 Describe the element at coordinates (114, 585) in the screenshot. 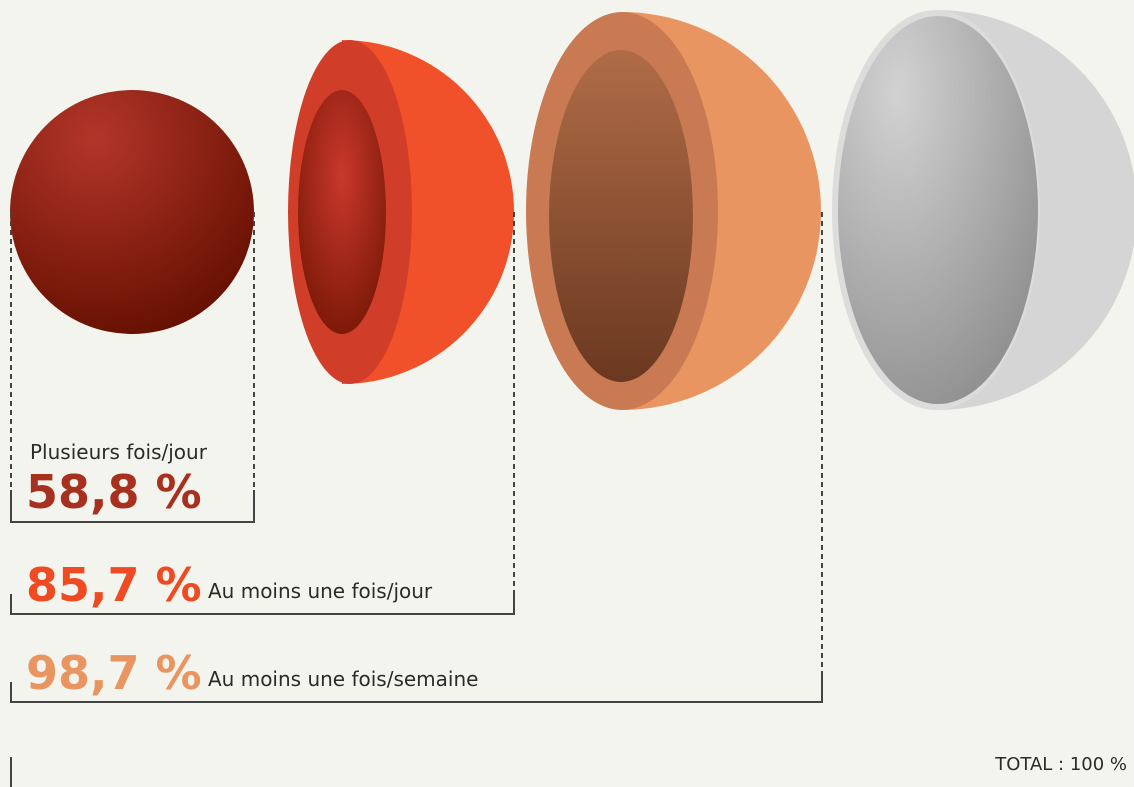

I see `value: 85,7 %` at that location.